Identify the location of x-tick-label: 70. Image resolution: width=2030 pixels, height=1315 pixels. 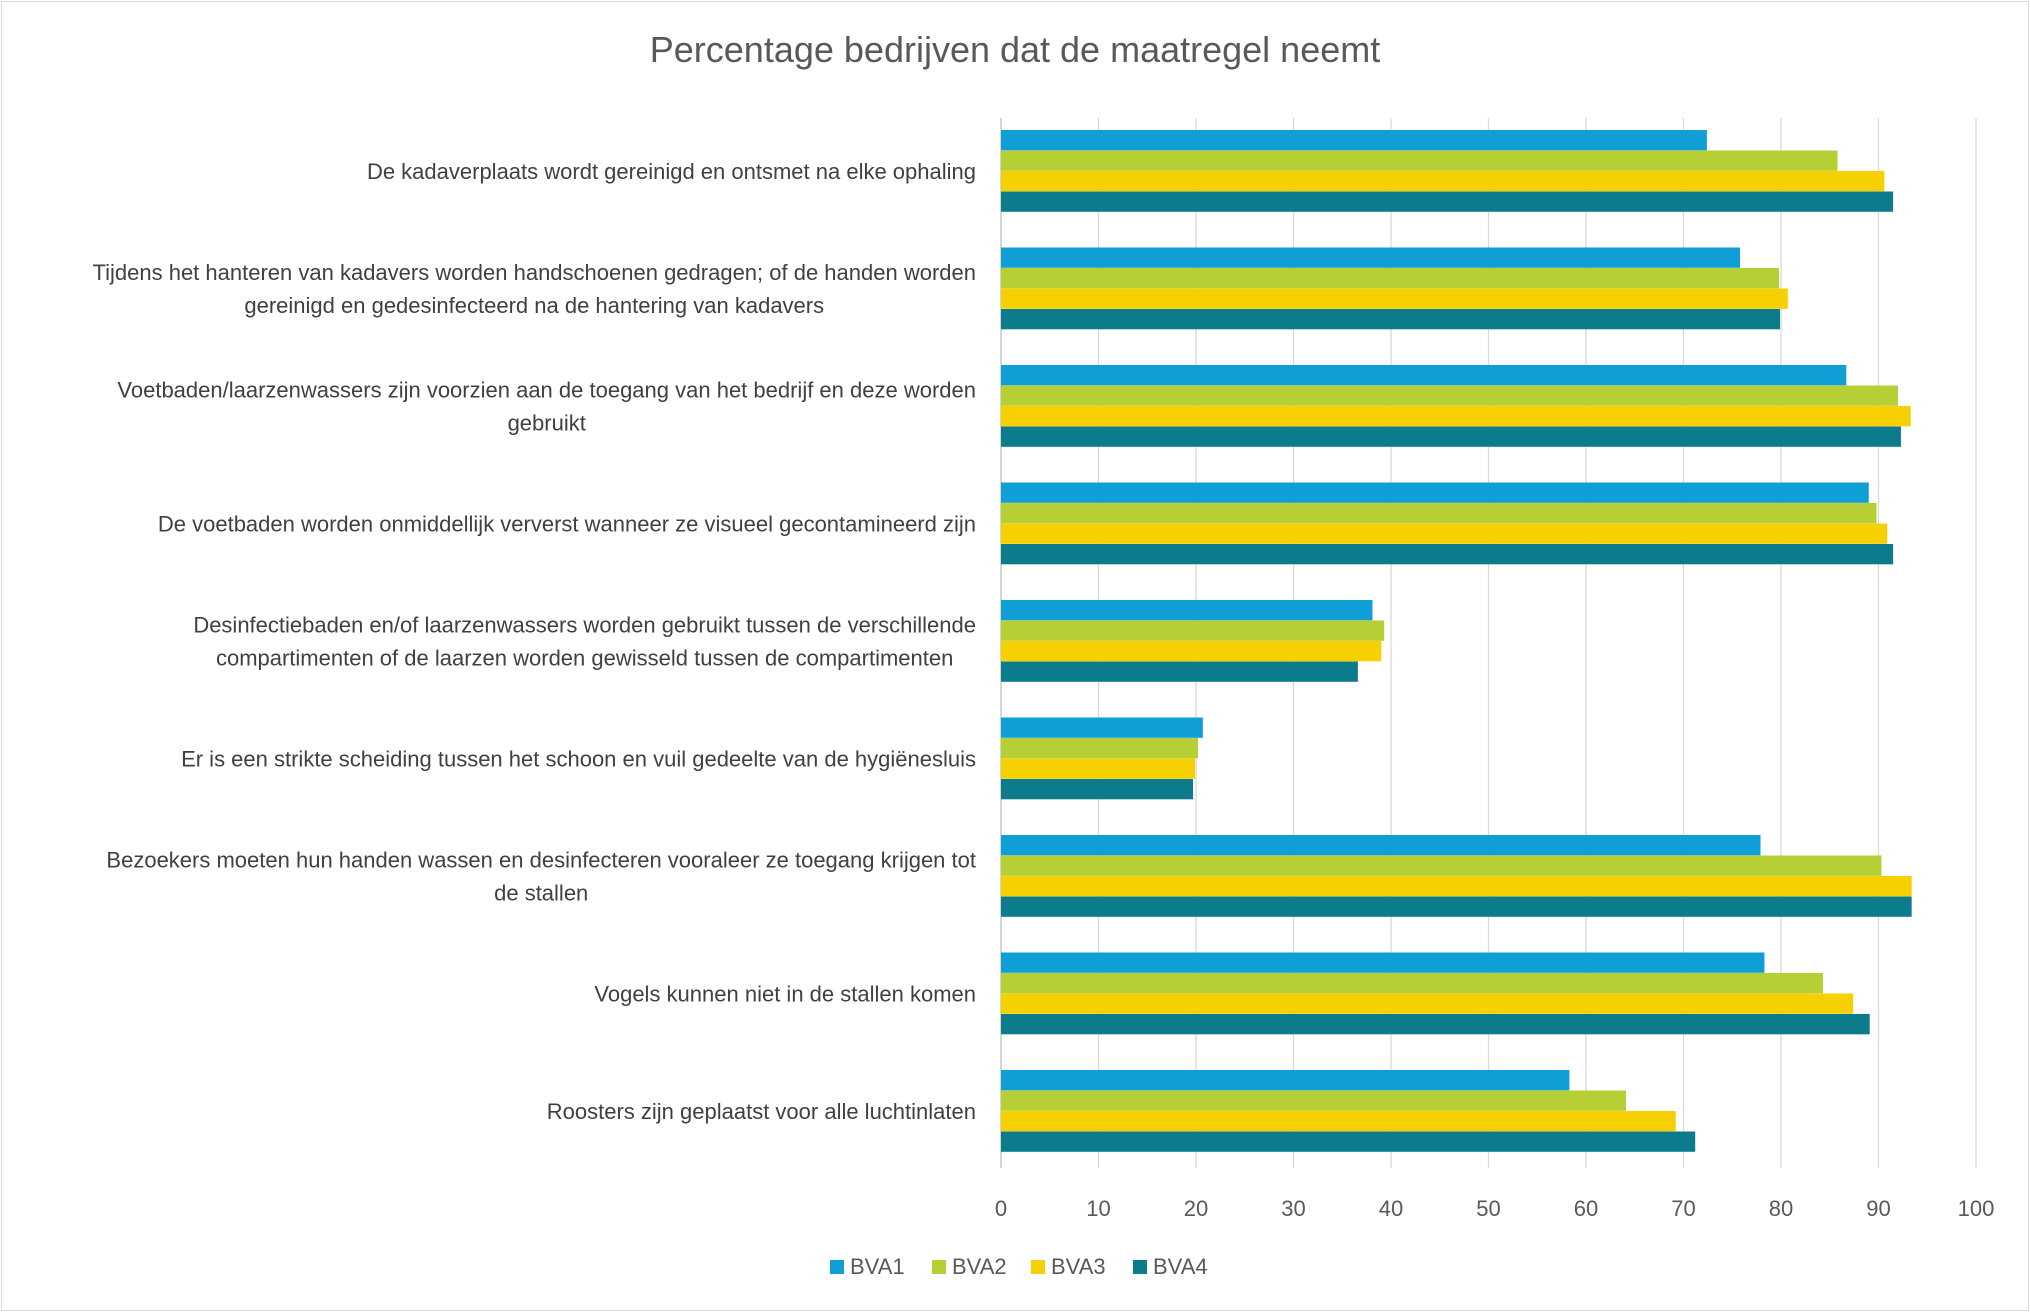
(1683, 1208).